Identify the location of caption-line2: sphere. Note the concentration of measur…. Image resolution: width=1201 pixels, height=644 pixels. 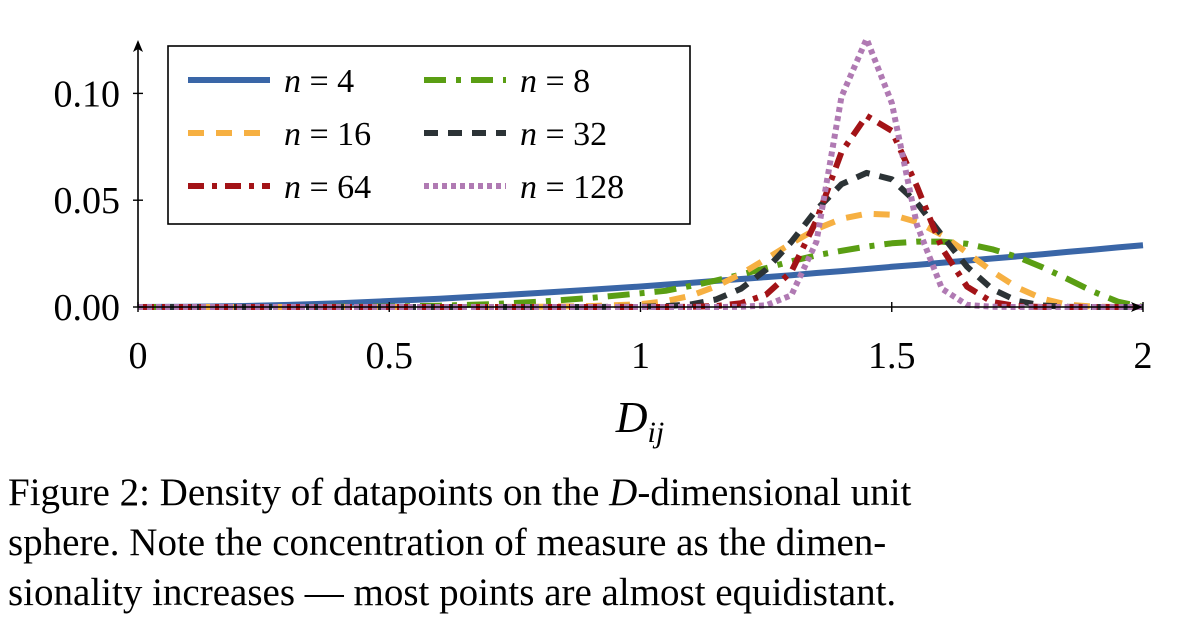
(447, 542).